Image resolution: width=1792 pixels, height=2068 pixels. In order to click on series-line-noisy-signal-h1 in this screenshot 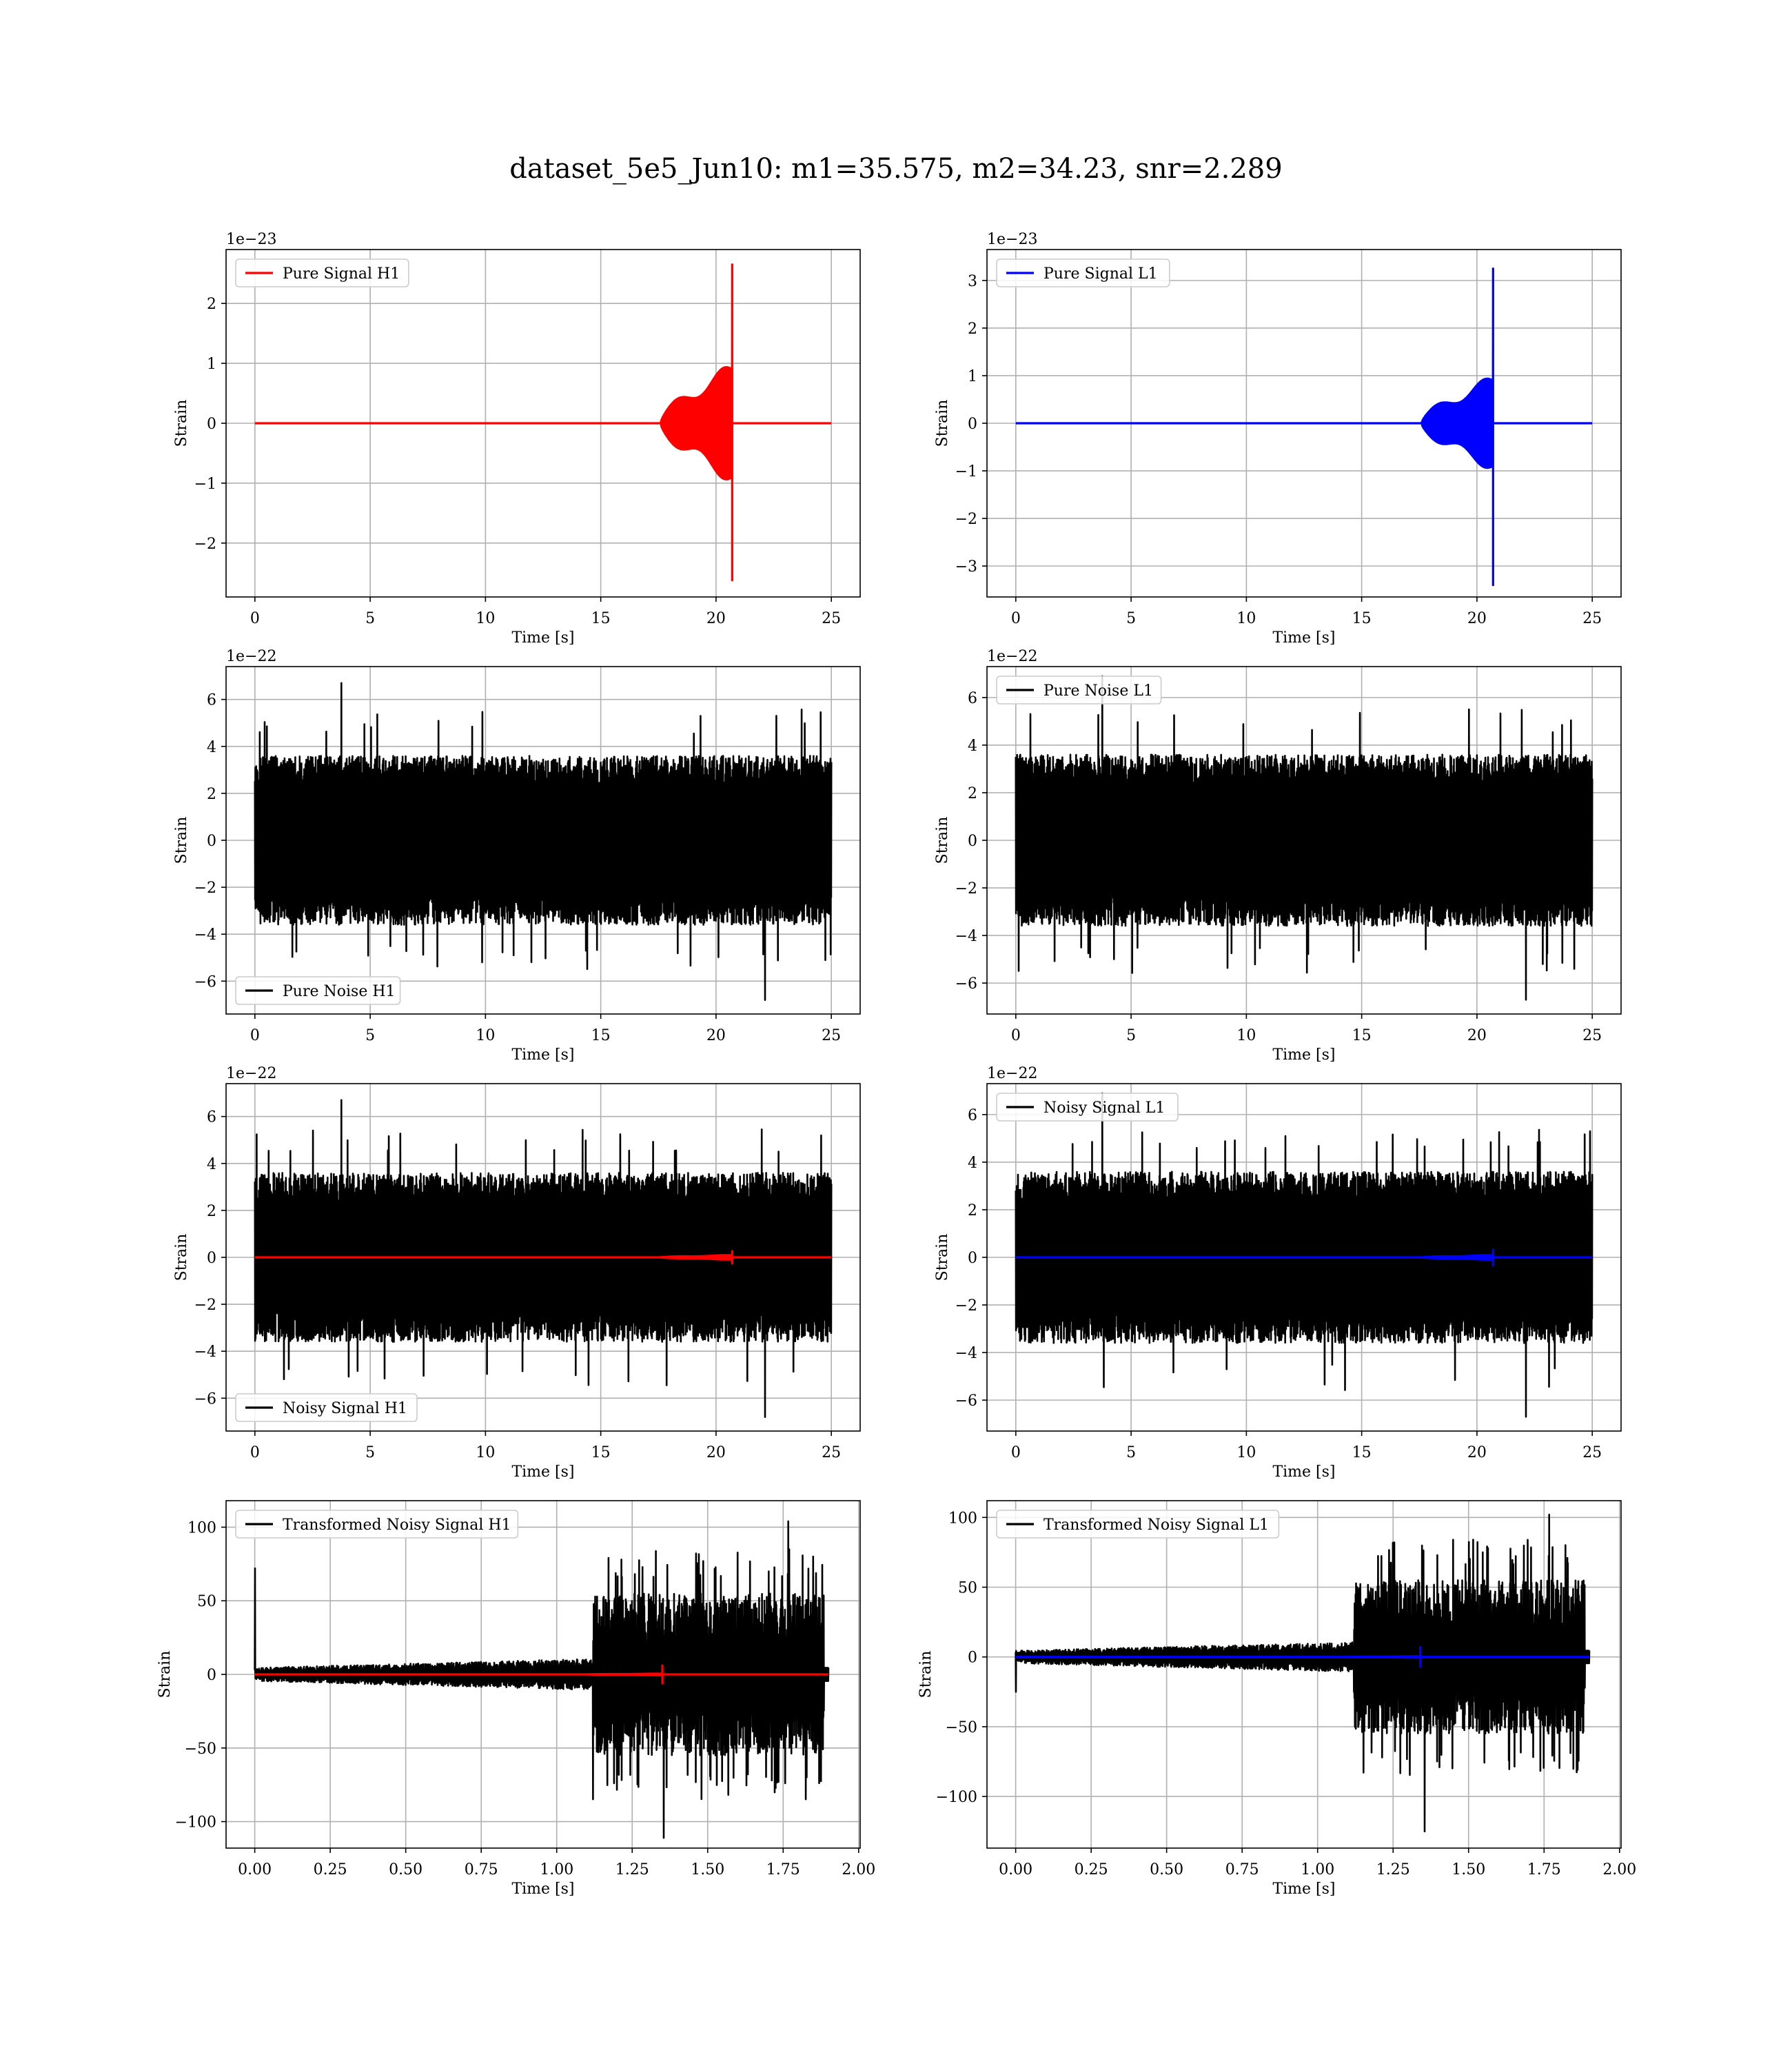, I will do `click(543, 1258)`.